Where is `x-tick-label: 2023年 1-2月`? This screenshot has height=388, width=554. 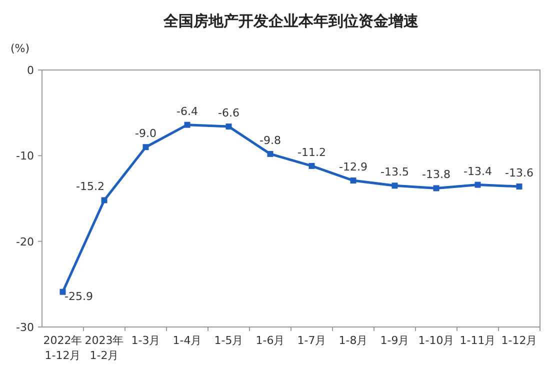
x-tick-label: 2023年 1-2月 is located at coordinates (104, 348).